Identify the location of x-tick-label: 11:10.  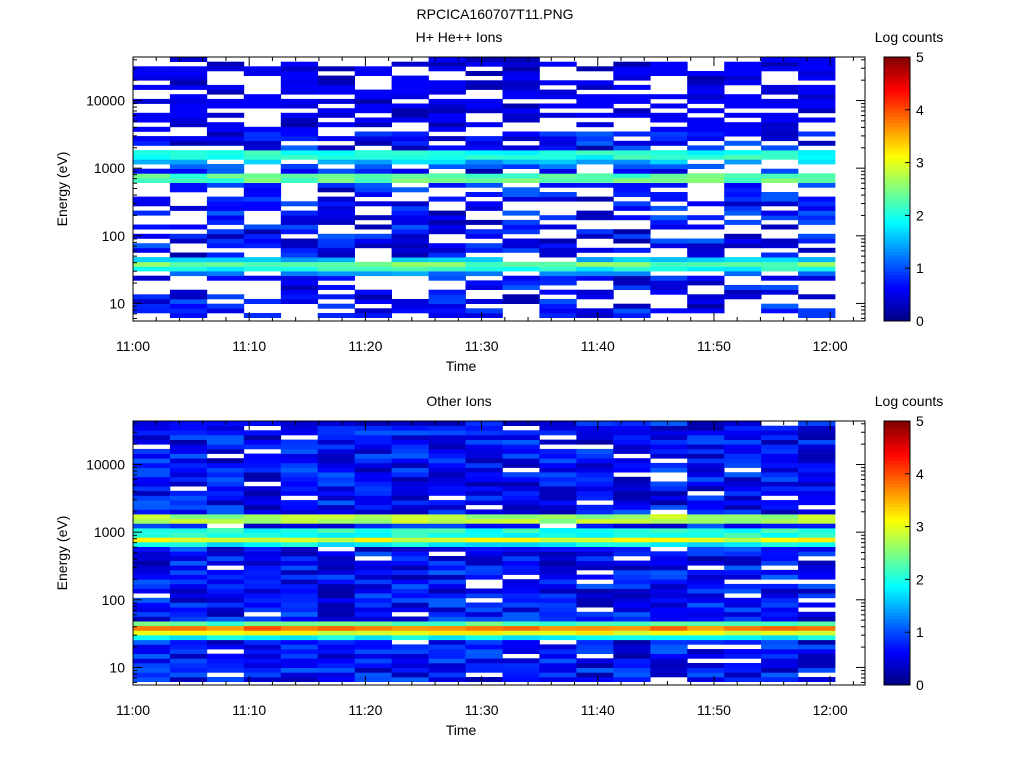
(249, 710).